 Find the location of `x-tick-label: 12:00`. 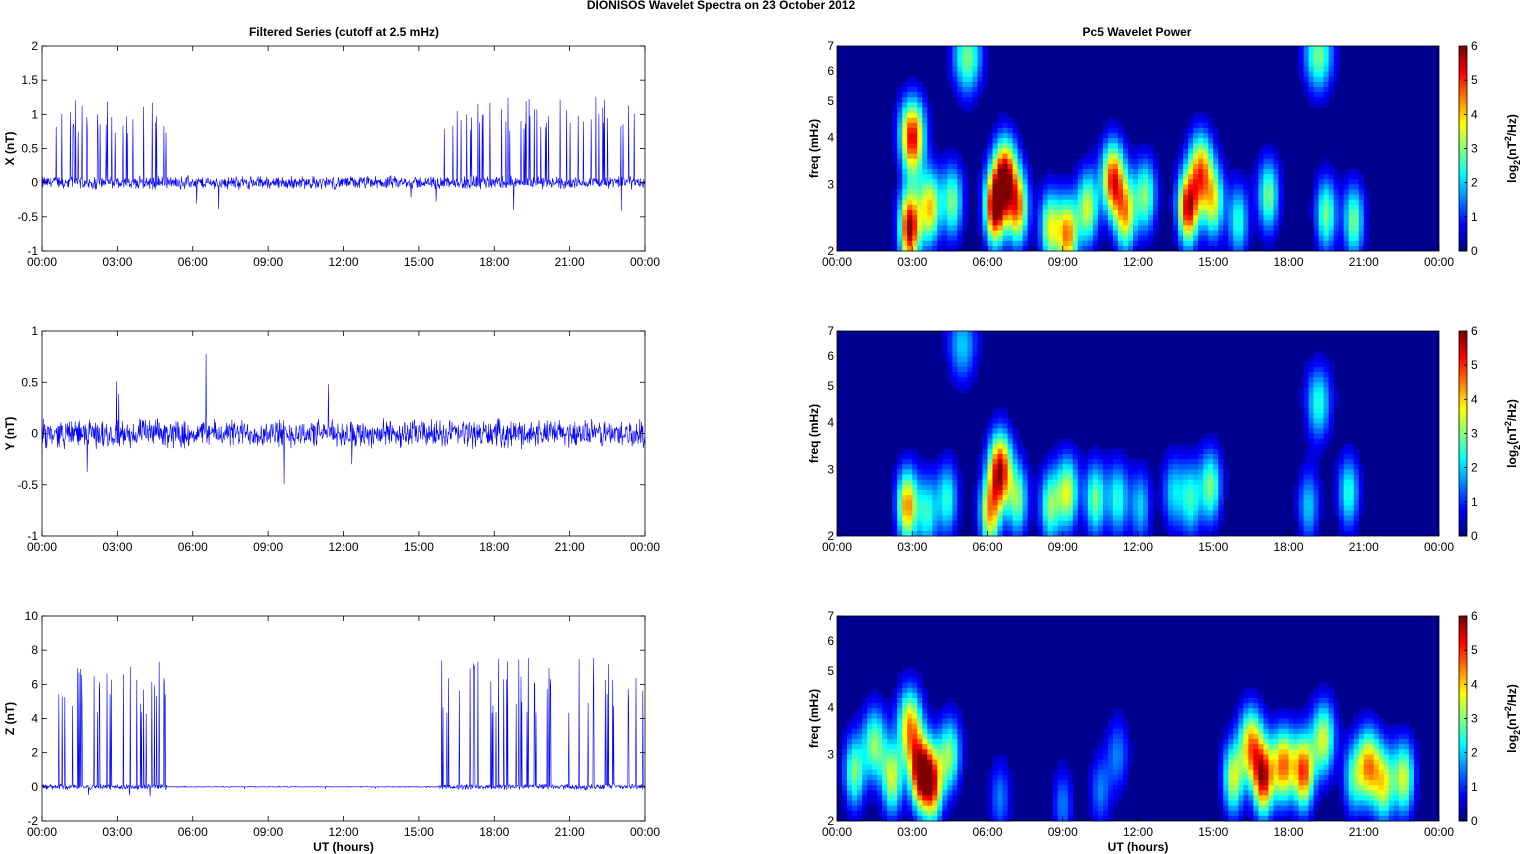

x-tick-label: 12:00 is located at coordinates (1138, 547).